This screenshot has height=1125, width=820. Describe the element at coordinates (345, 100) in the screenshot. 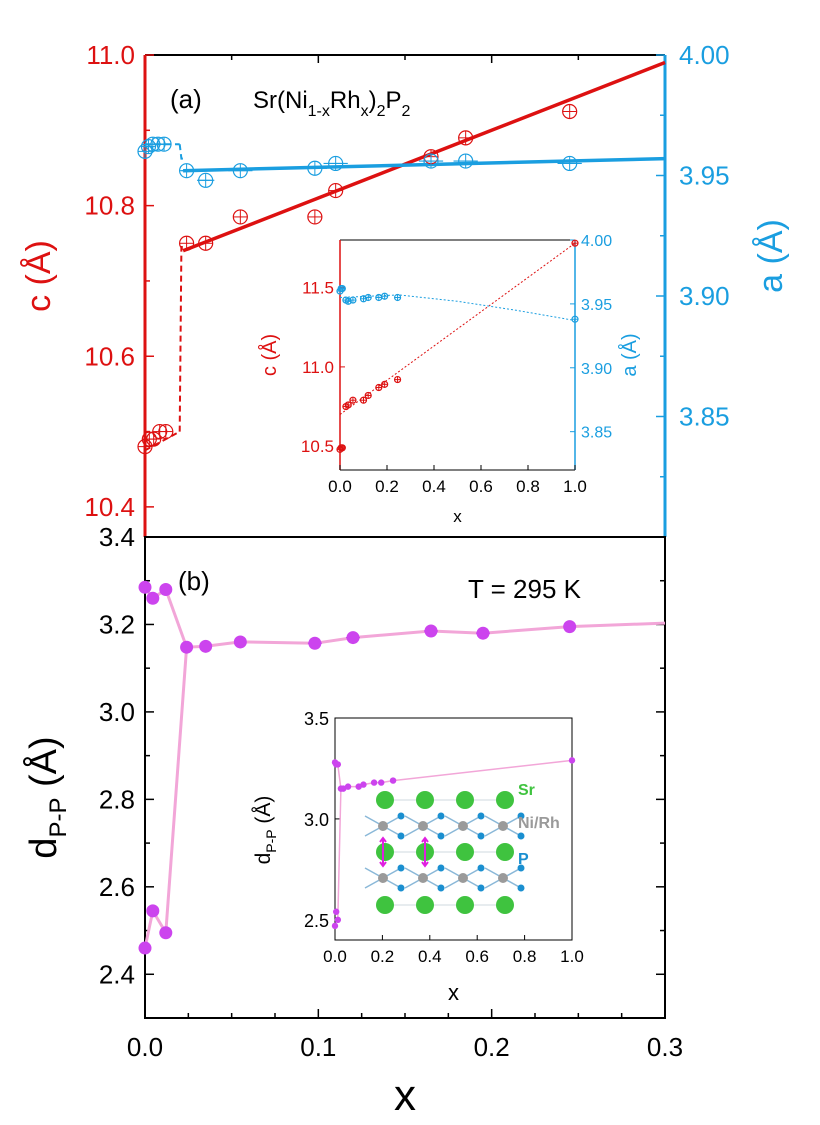

I see `formula-part: Rh` at that location.